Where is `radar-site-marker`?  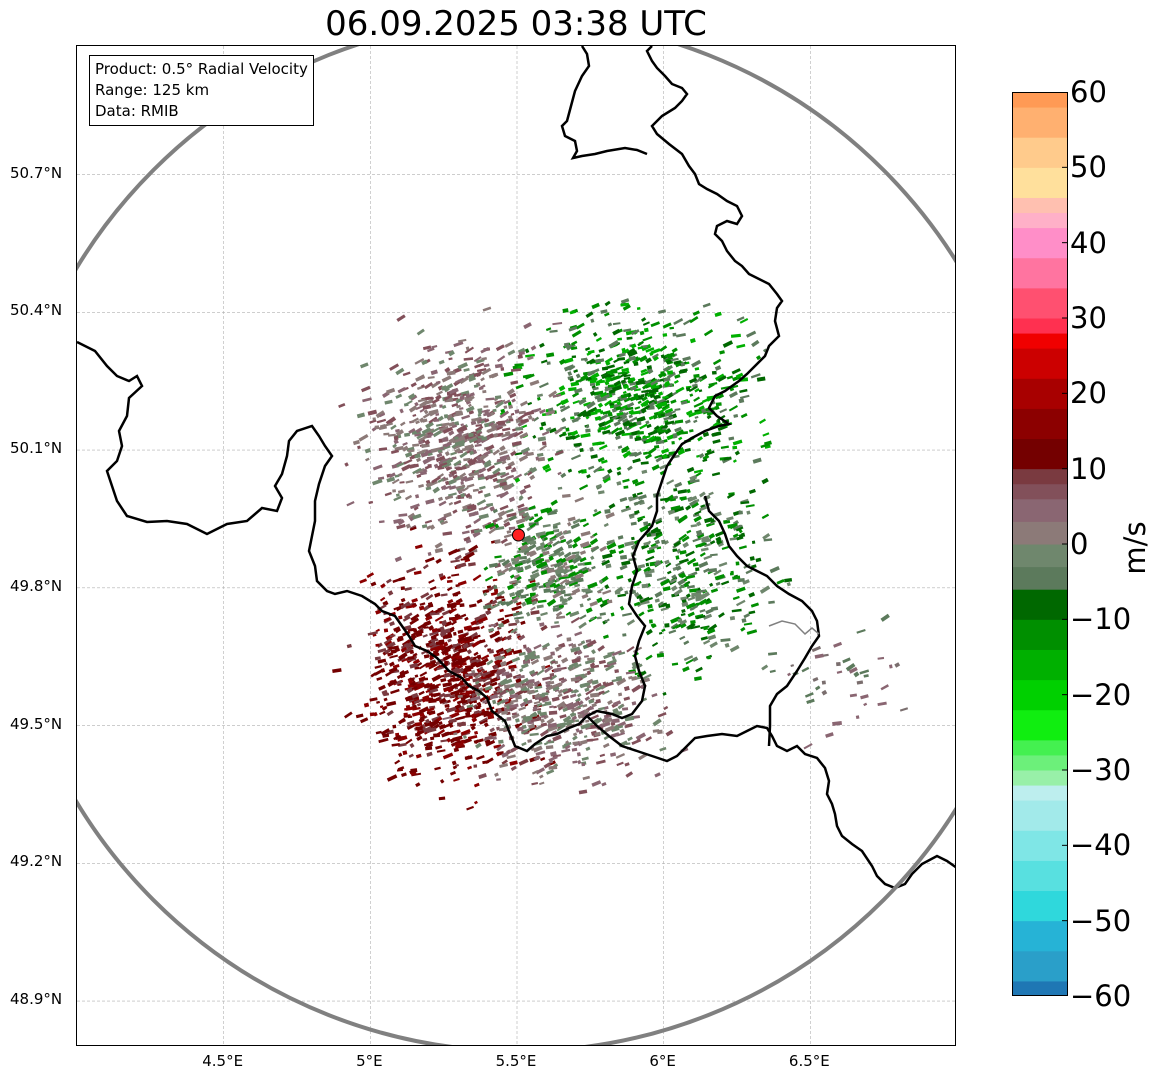 radar-site-marker is located at coordinates (518, 535).